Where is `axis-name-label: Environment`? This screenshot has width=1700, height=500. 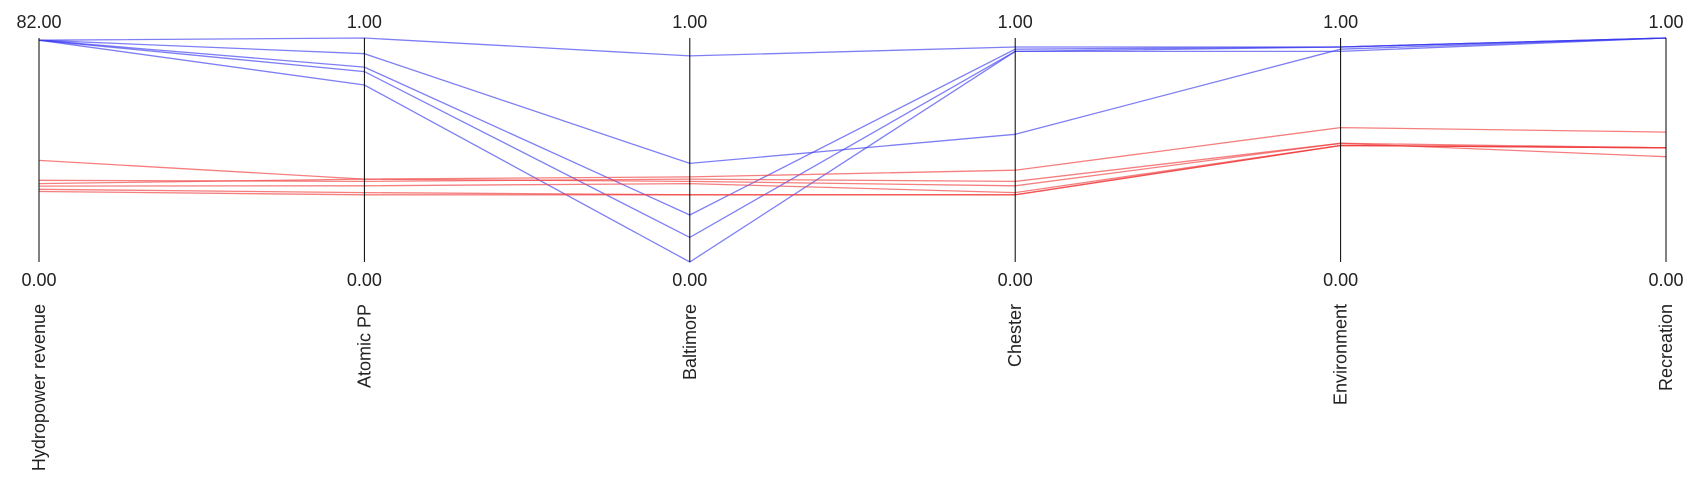
axis-name-label: Environment is located at coordinates (1341, 354).